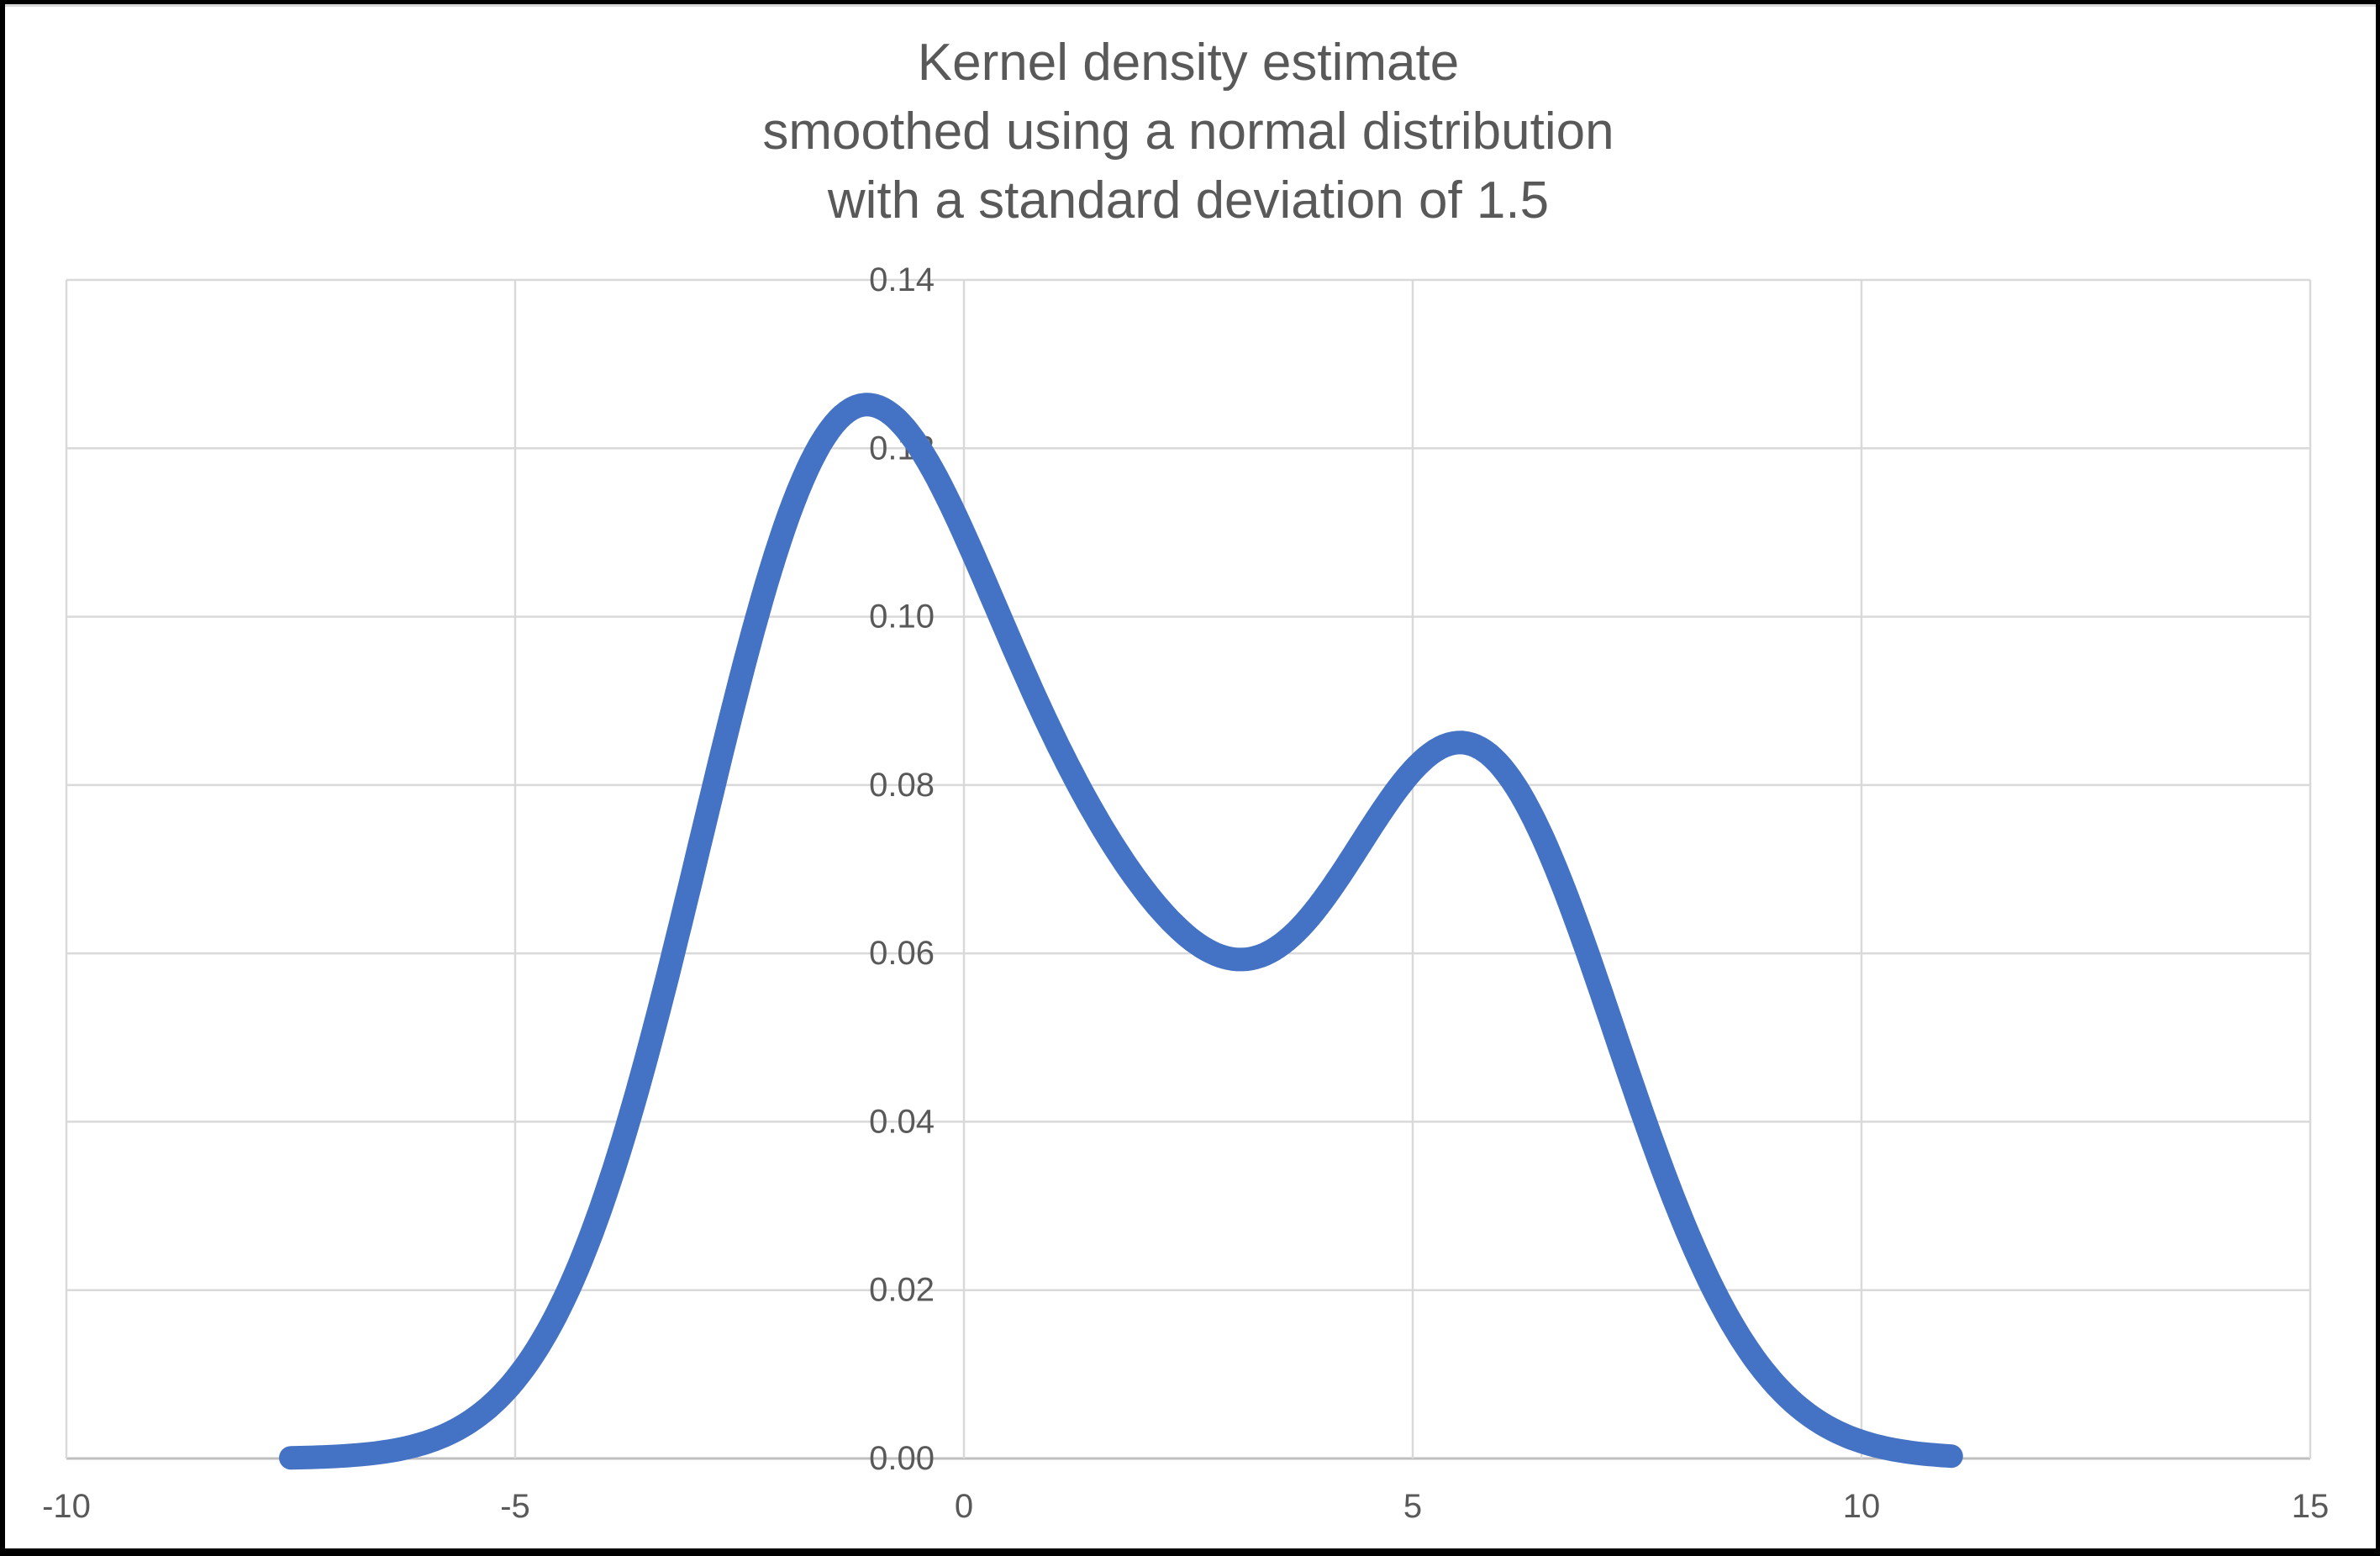 This screenshot has height=1556, width=2380. I want to click on x-tick-label--10: -10, so click(66, 1506).